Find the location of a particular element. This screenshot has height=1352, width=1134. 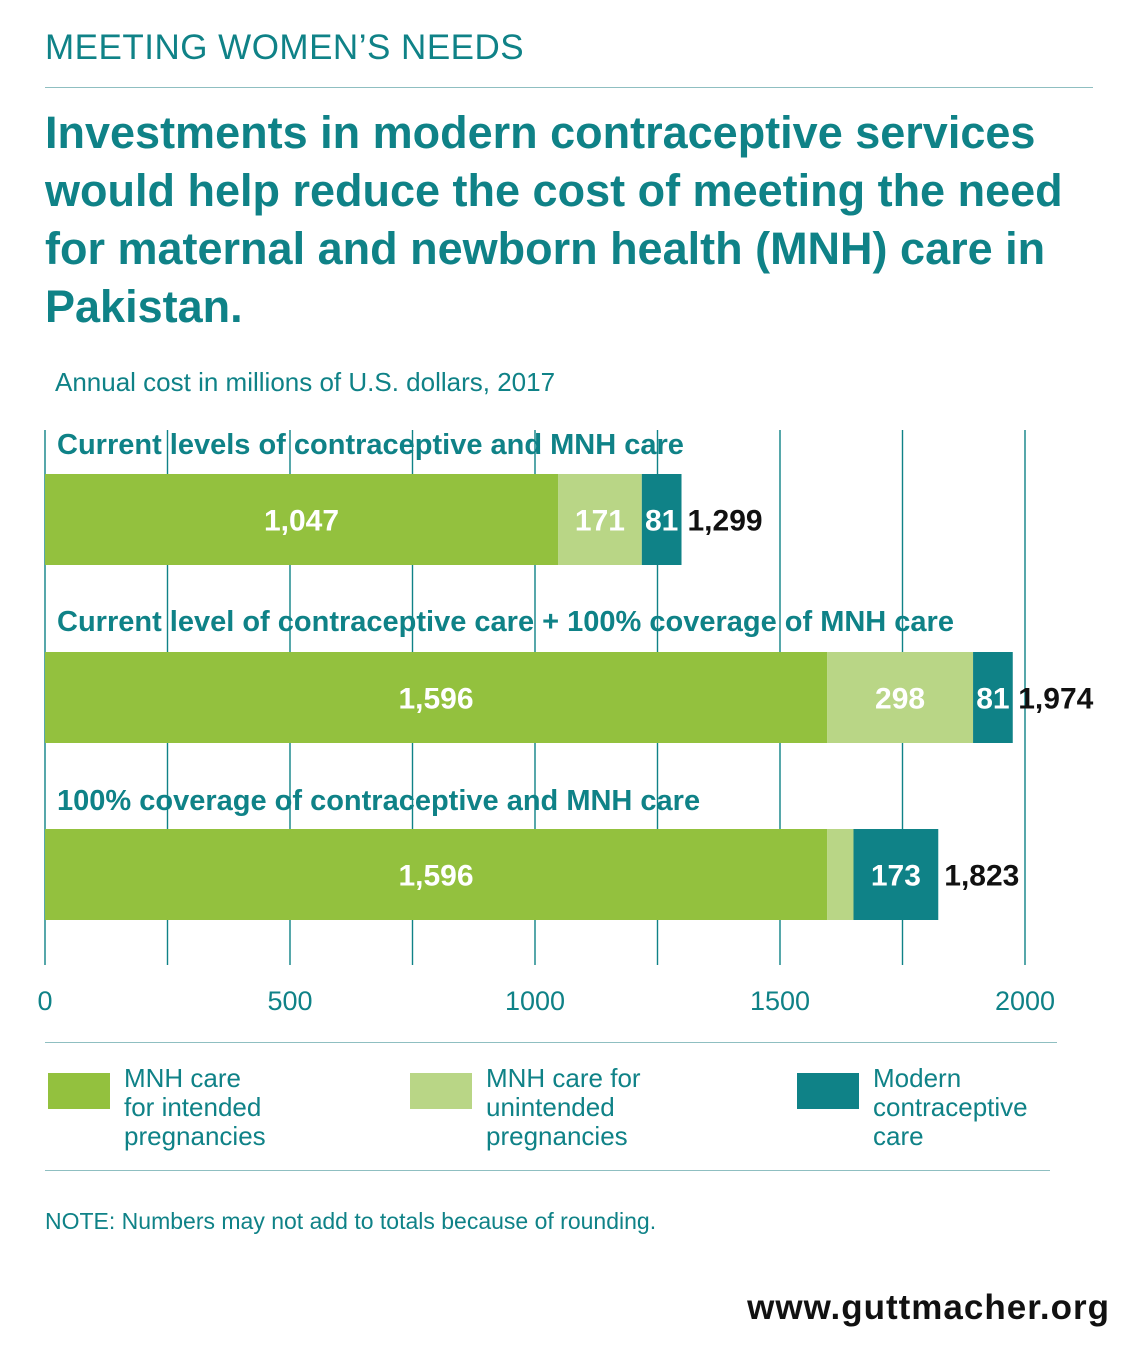

total-label: 1,974 is located at coordinates (1055, 699).